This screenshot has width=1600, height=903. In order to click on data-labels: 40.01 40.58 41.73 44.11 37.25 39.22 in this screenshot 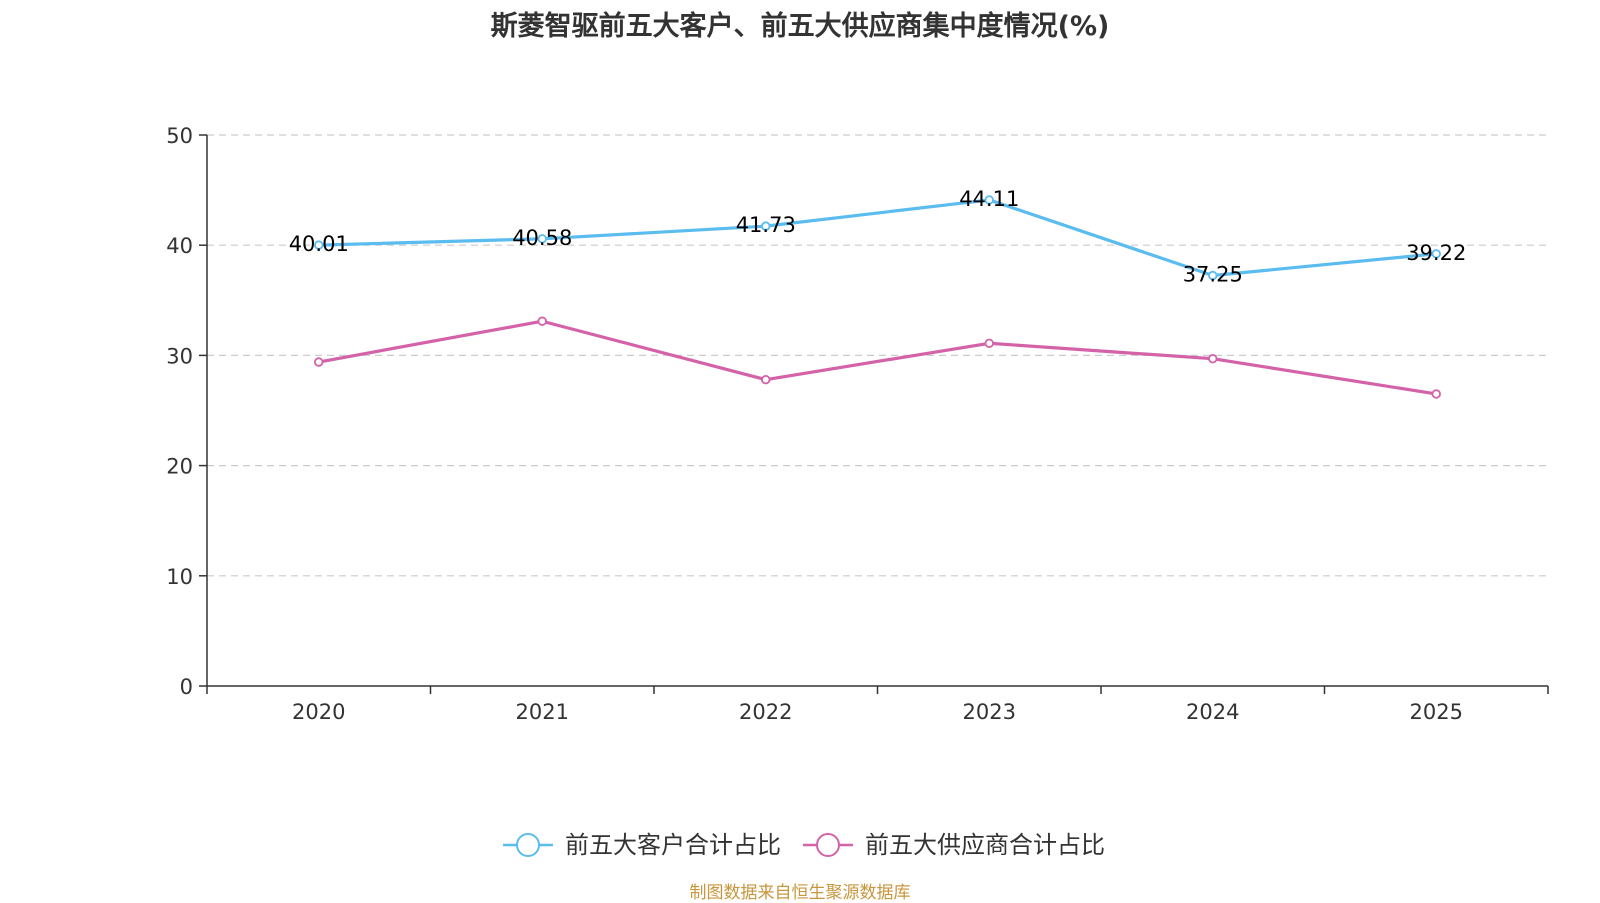, I will do `click(878, 237)`.